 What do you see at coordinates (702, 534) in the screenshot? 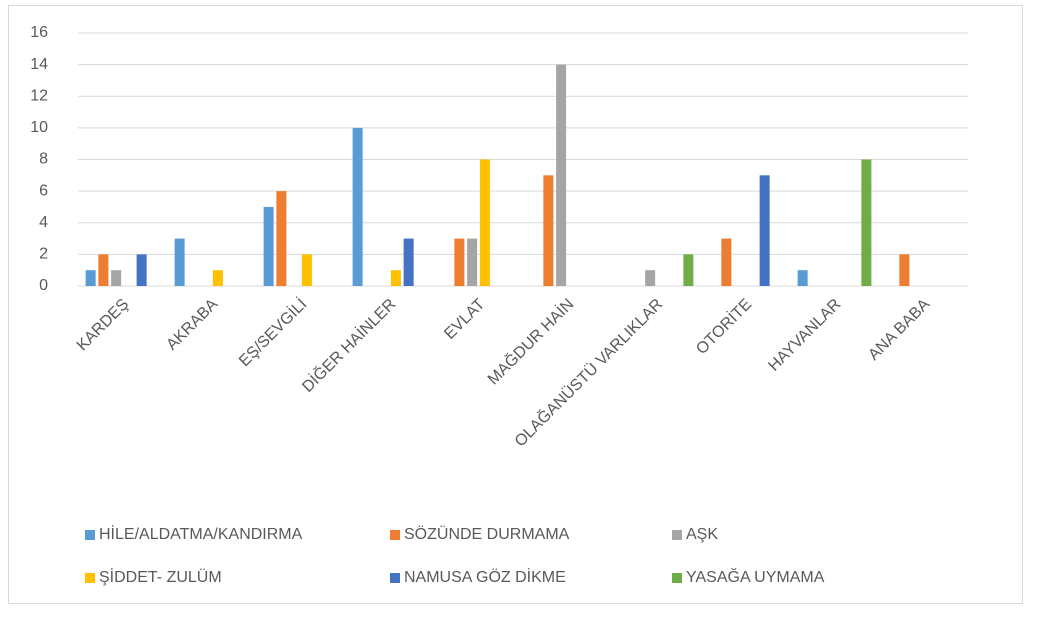
I see `legend-label: AŞK` at bounding box center [702, 534].